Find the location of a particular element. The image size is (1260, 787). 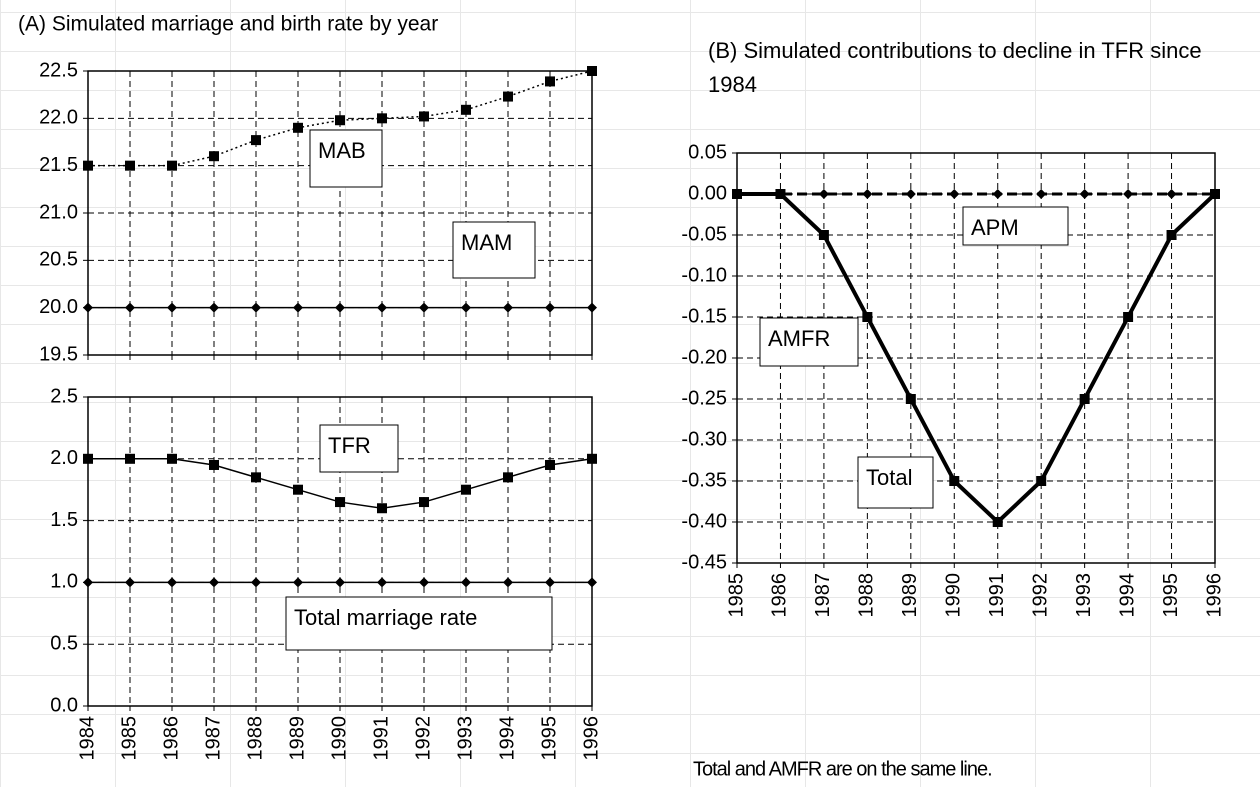

y-tick-label: 2.5 is located at coordinates (64, 396).